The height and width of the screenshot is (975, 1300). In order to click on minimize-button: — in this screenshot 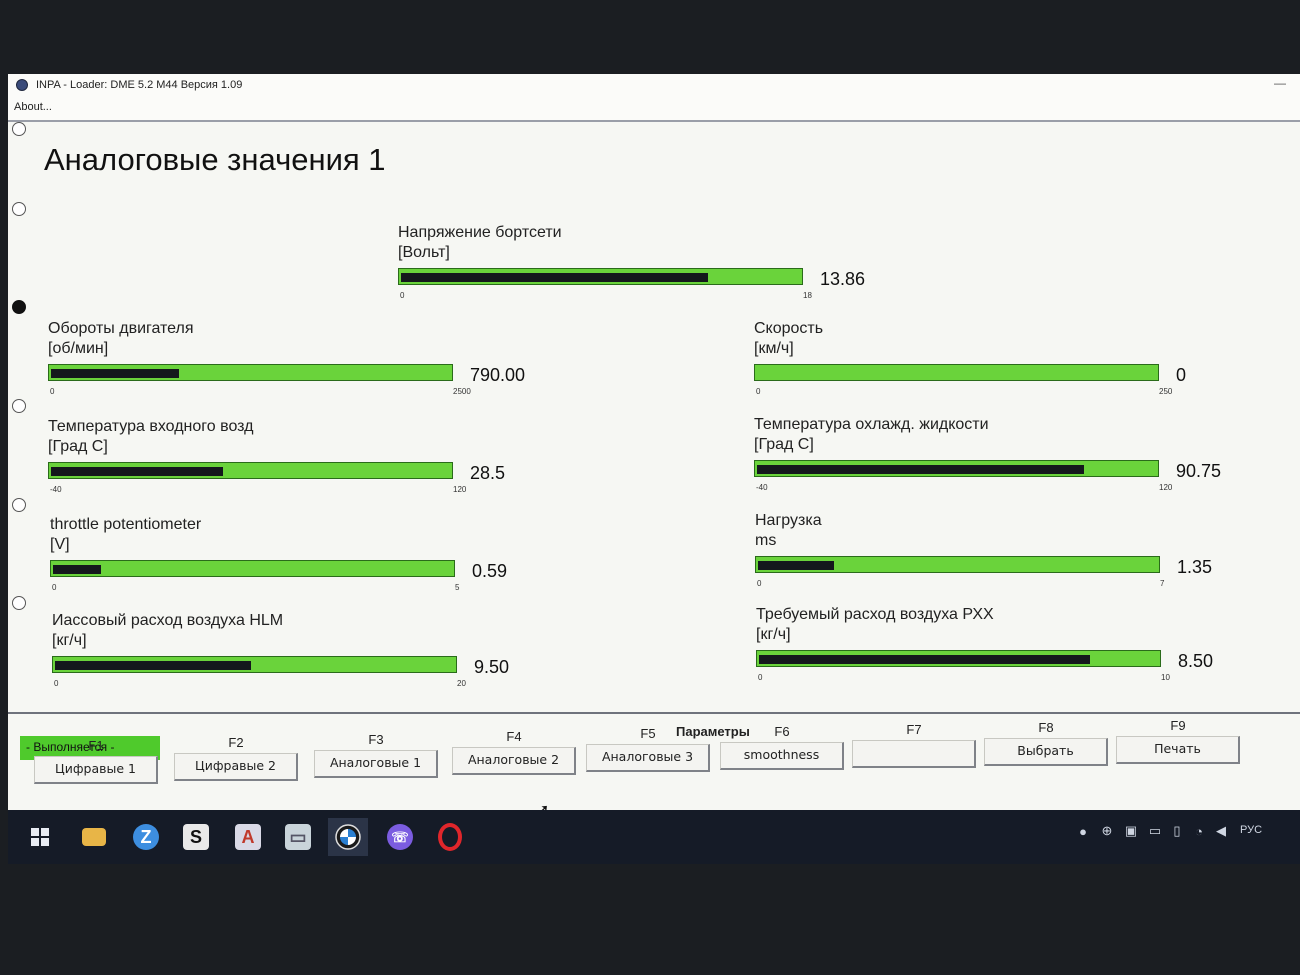, I will do `click(1280, 83)`.